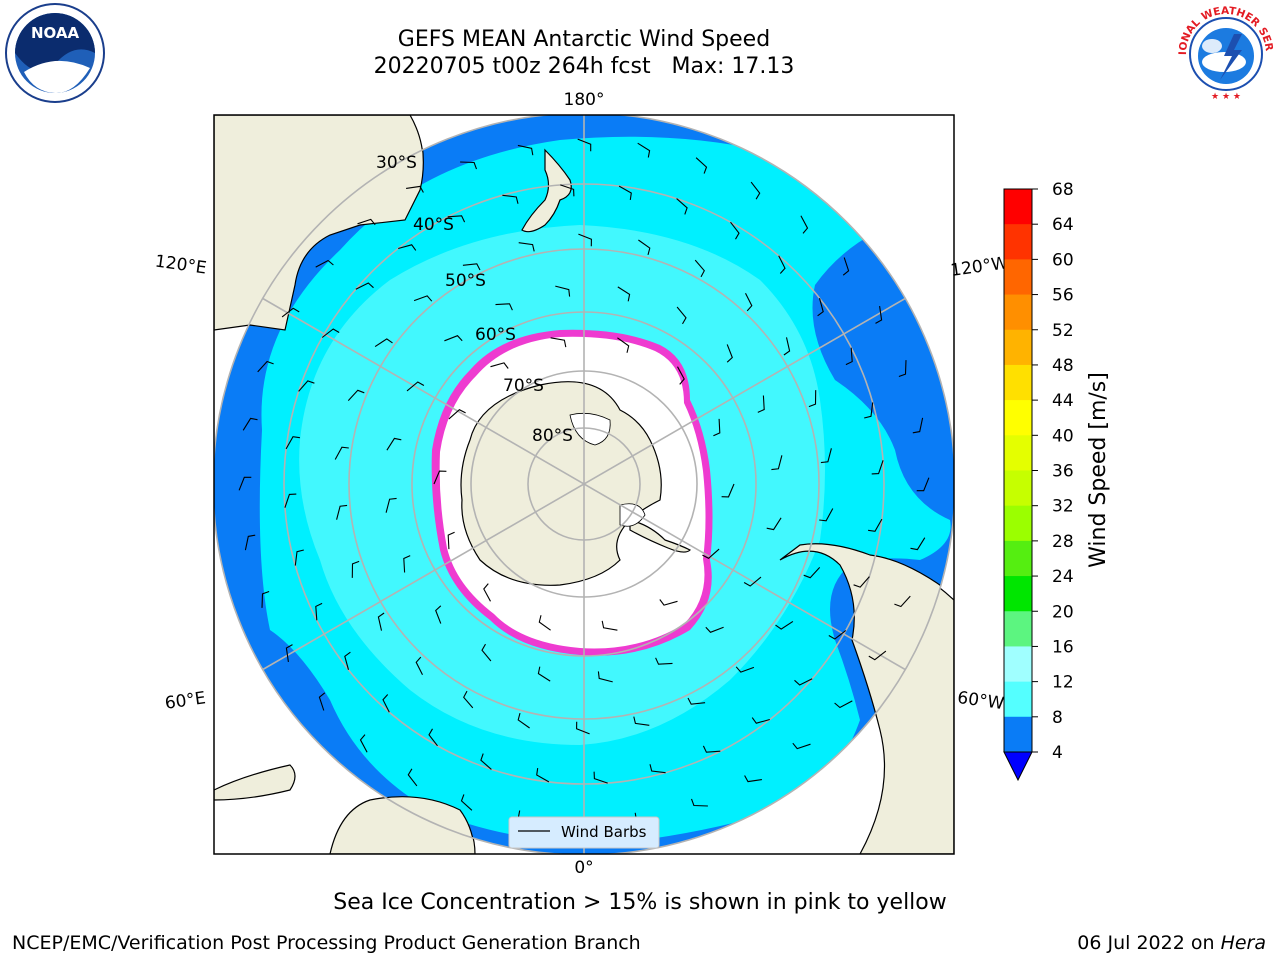  Describe the element at coordinates (1063, 296) in the screenshot. I see `colorbar-tick-label: 56` at that location.